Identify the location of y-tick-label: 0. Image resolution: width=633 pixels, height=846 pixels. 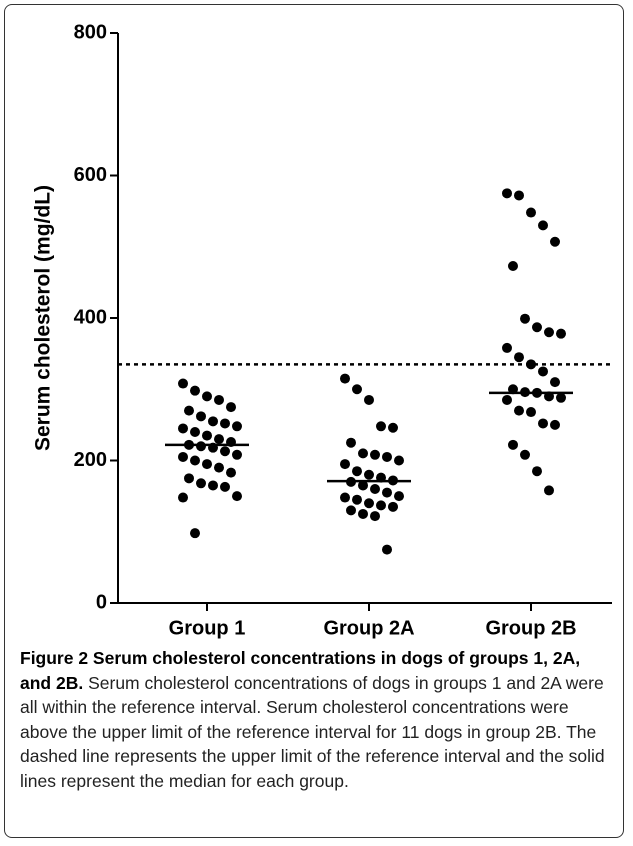
(101, 602).